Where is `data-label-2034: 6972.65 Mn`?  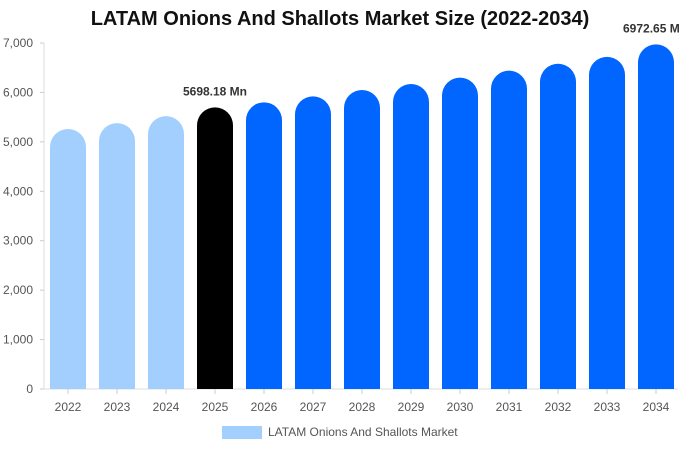 data-label-2034: 6972.65 Mn is located at coordinates (651, 28).